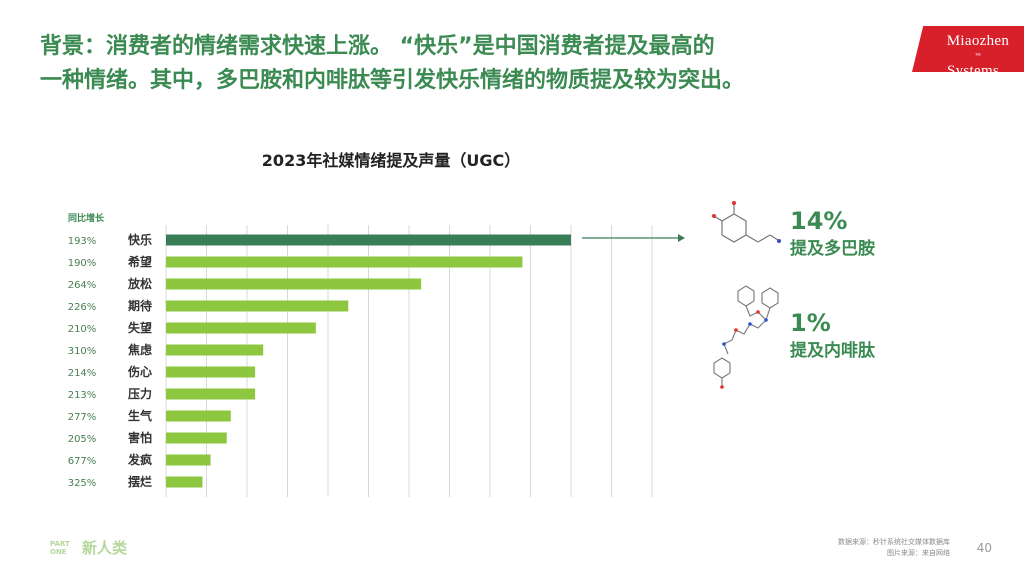 This screenshot has height=576, width=1024. Describe the element at coordinates (82, 483) in the screenshot. I see `growth-label: 325%` at that location.